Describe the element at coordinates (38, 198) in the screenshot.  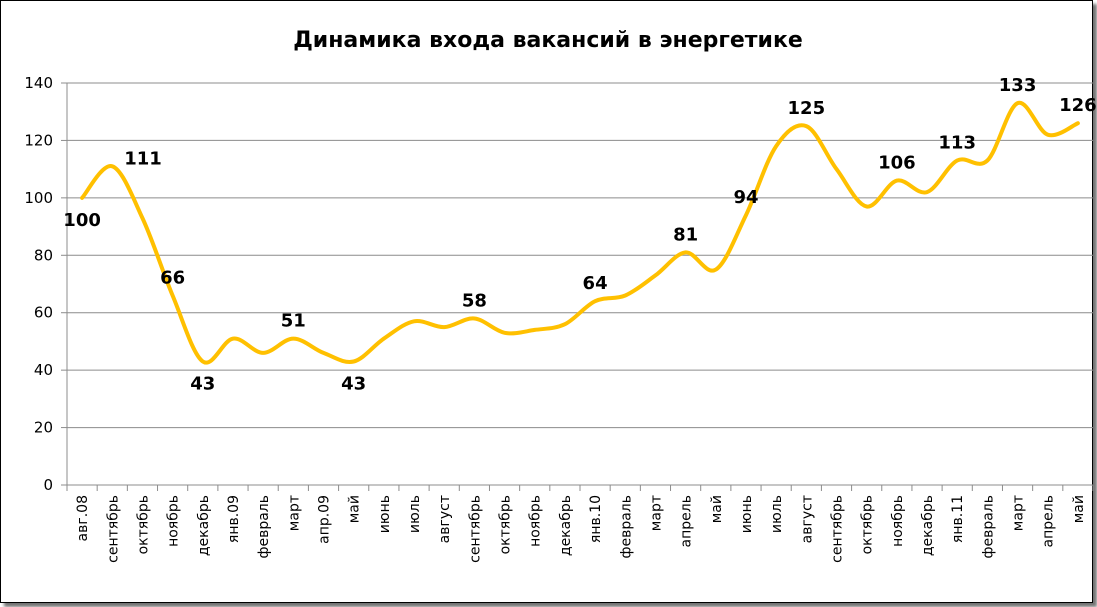
I see `y-tick-label: 100` at that location.